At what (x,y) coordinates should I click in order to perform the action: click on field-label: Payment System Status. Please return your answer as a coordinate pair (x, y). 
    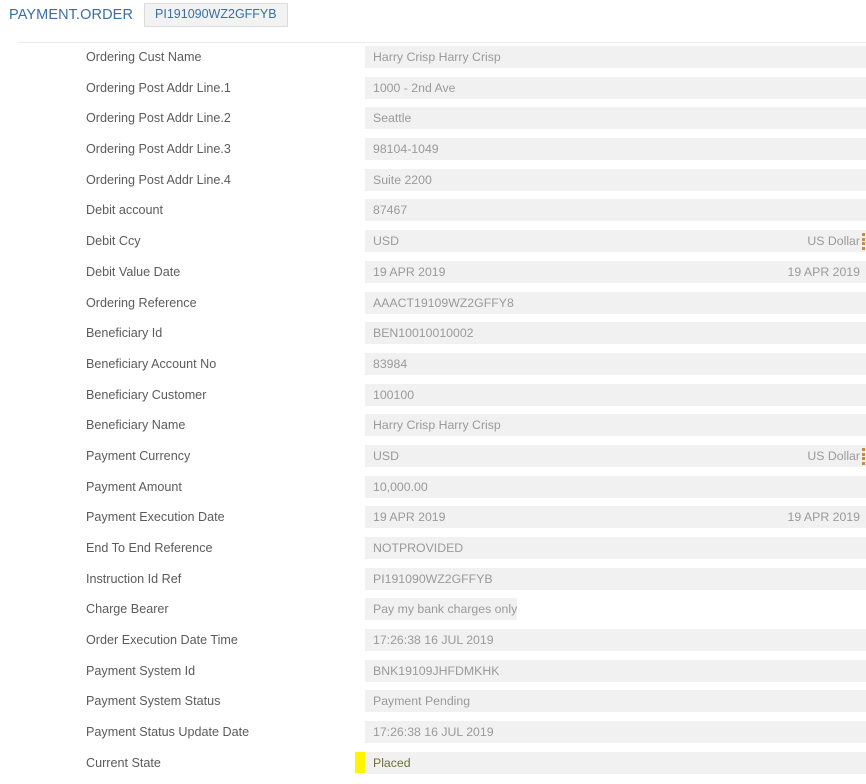
    Looking at the image, I should click on (153, 701).